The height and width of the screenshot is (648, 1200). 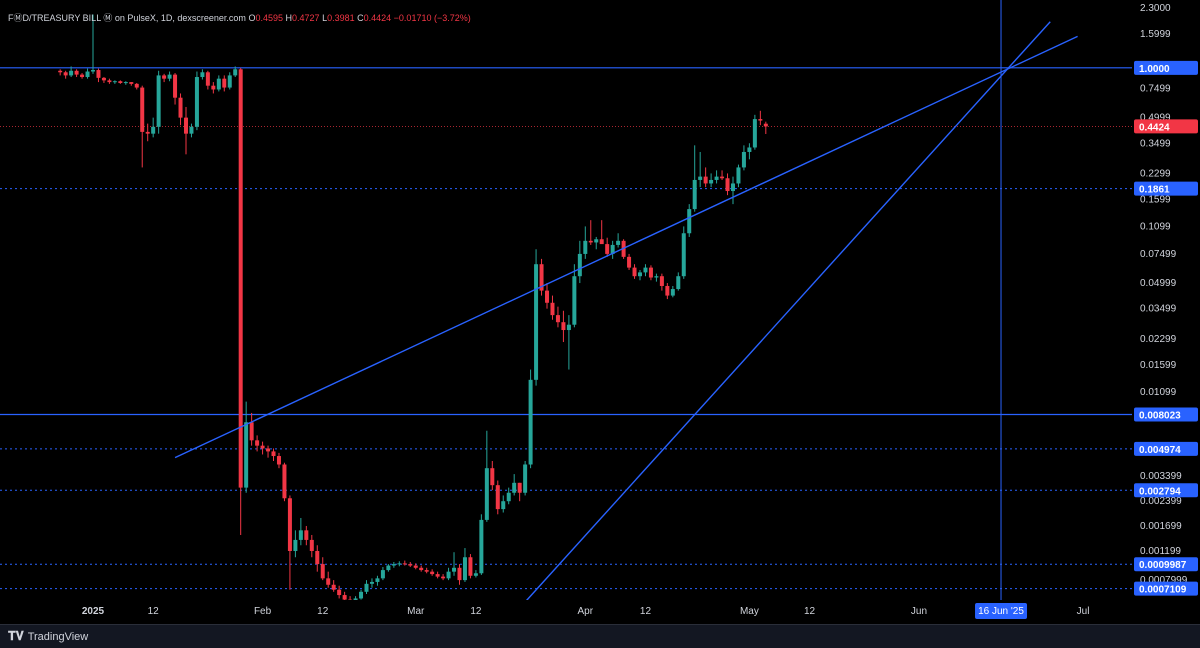 What do you see at coordinates (1155, 8) in the screenshot?
I see `y-tick-label: 2.3000` at bounding box center [1155, 8].